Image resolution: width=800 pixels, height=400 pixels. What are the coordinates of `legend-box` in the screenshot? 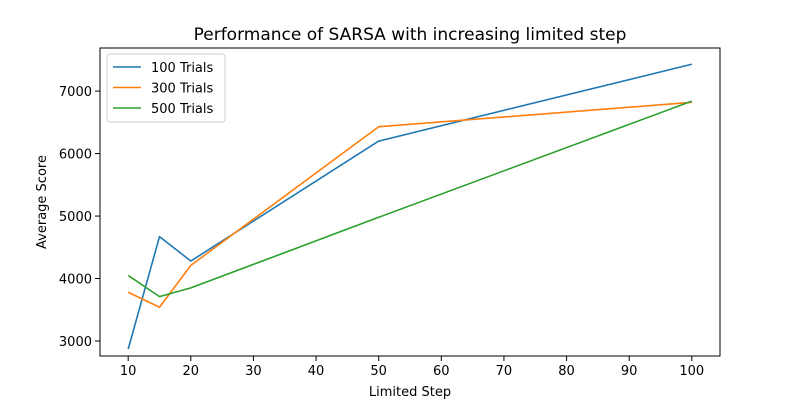 It's located at (166, 88).